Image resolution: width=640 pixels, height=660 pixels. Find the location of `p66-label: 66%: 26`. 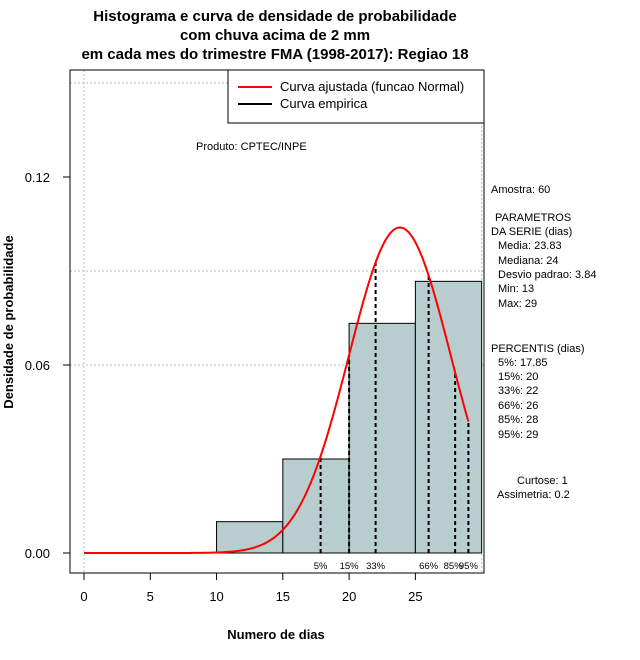

p66-label: 66%: 26 is located at coordinates (518, 406).